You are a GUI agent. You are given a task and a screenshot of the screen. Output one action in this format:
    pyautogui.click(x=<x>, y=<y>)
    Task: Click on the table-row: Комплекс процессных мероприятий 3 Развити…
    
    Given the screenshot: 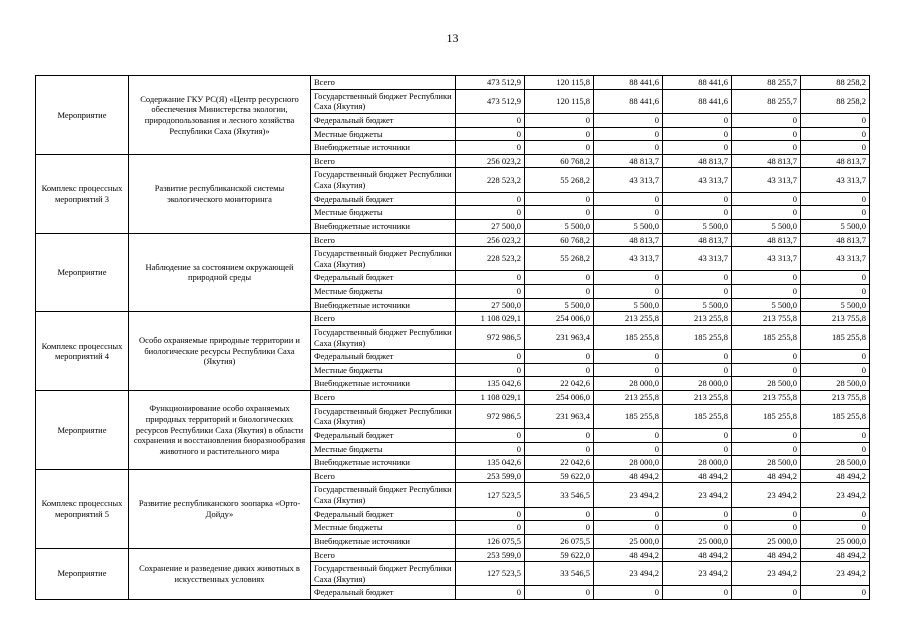 What is the action you would take?
    pyautogui.click(x=452, y=193)
    